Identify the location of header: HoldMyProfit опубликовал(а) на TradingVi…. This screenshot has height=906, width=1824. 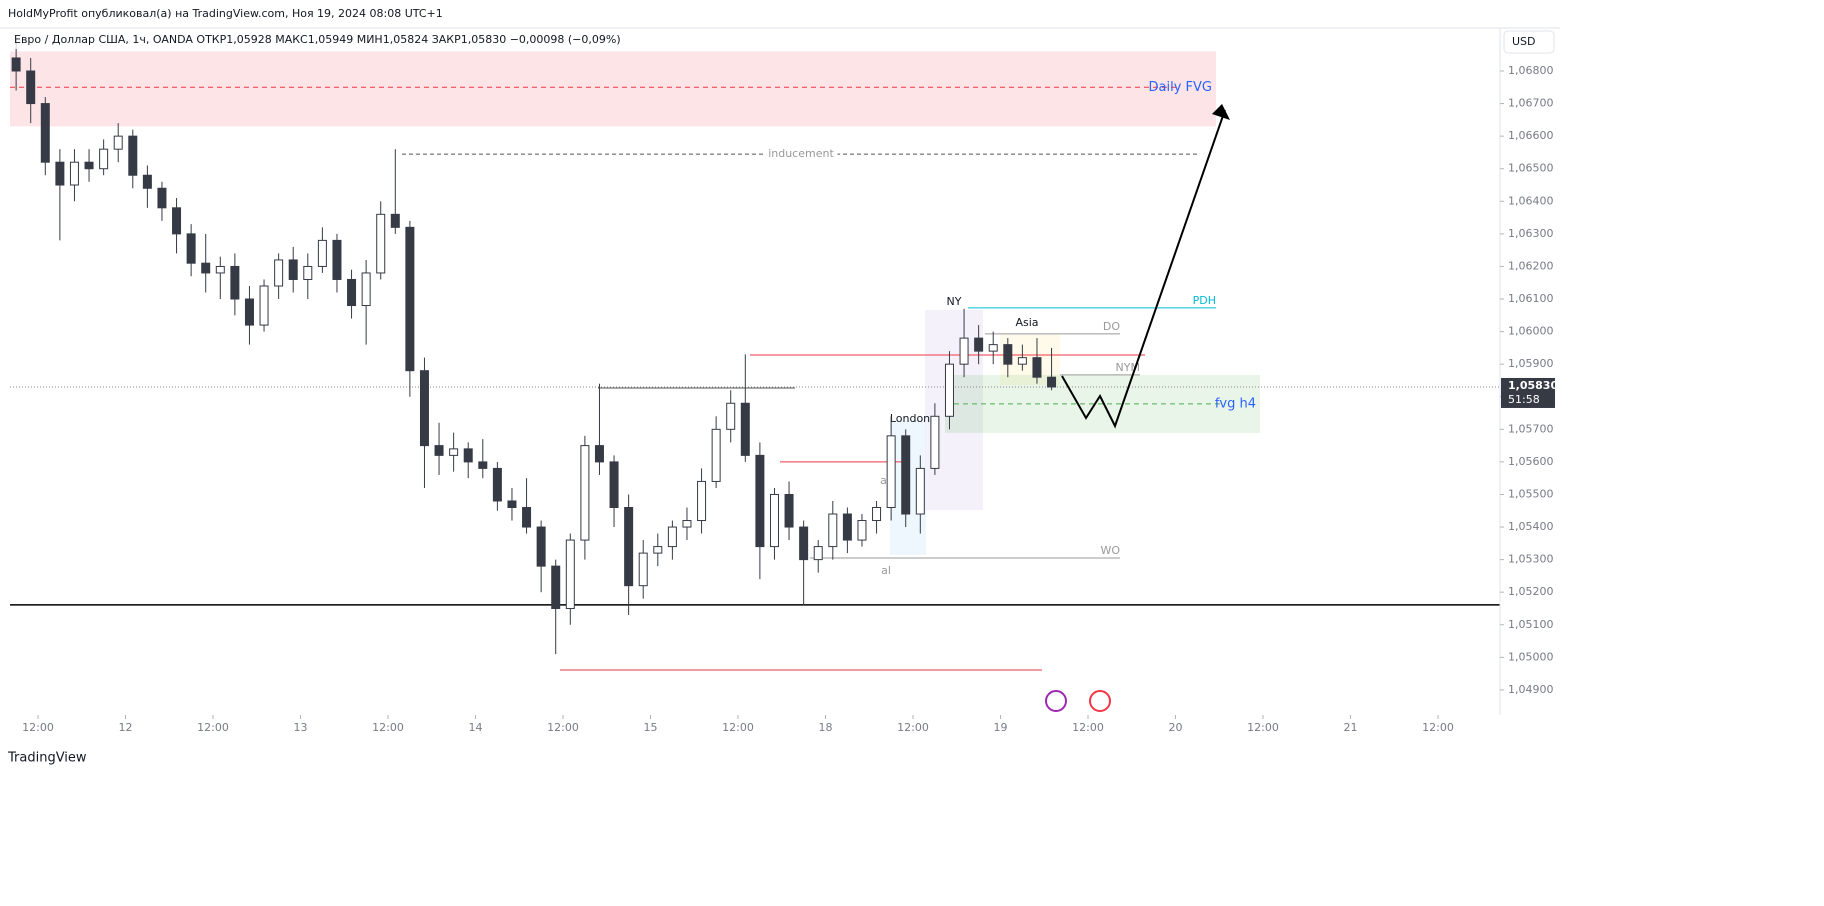
(225, 13).